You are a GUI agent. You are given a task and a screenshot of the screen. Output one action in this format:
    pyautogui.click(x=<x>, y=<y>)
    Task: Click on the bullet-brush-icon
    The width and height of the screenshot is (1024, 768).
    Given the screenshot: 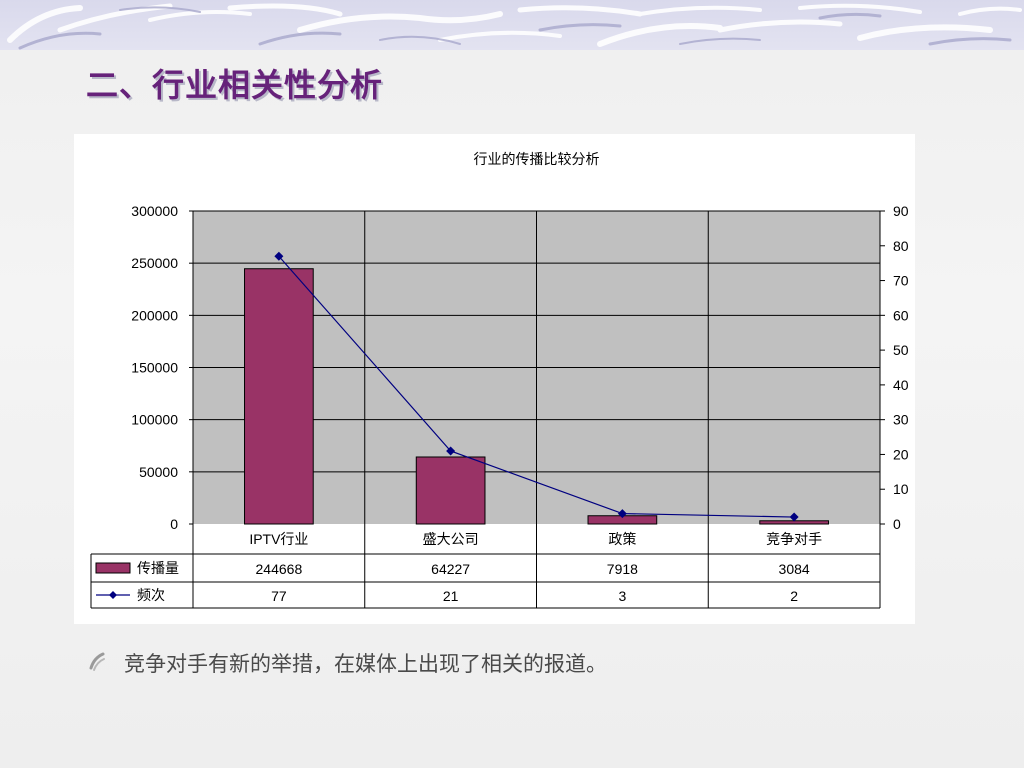 What is the action you would take?
    pyautogui.click(x=97, y=661)
    